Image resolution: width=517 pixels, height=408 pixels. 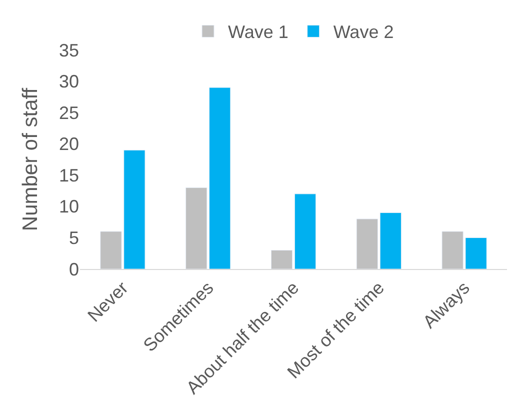 I want to click on y-tick-label: 15, so click(x=68, y=175).